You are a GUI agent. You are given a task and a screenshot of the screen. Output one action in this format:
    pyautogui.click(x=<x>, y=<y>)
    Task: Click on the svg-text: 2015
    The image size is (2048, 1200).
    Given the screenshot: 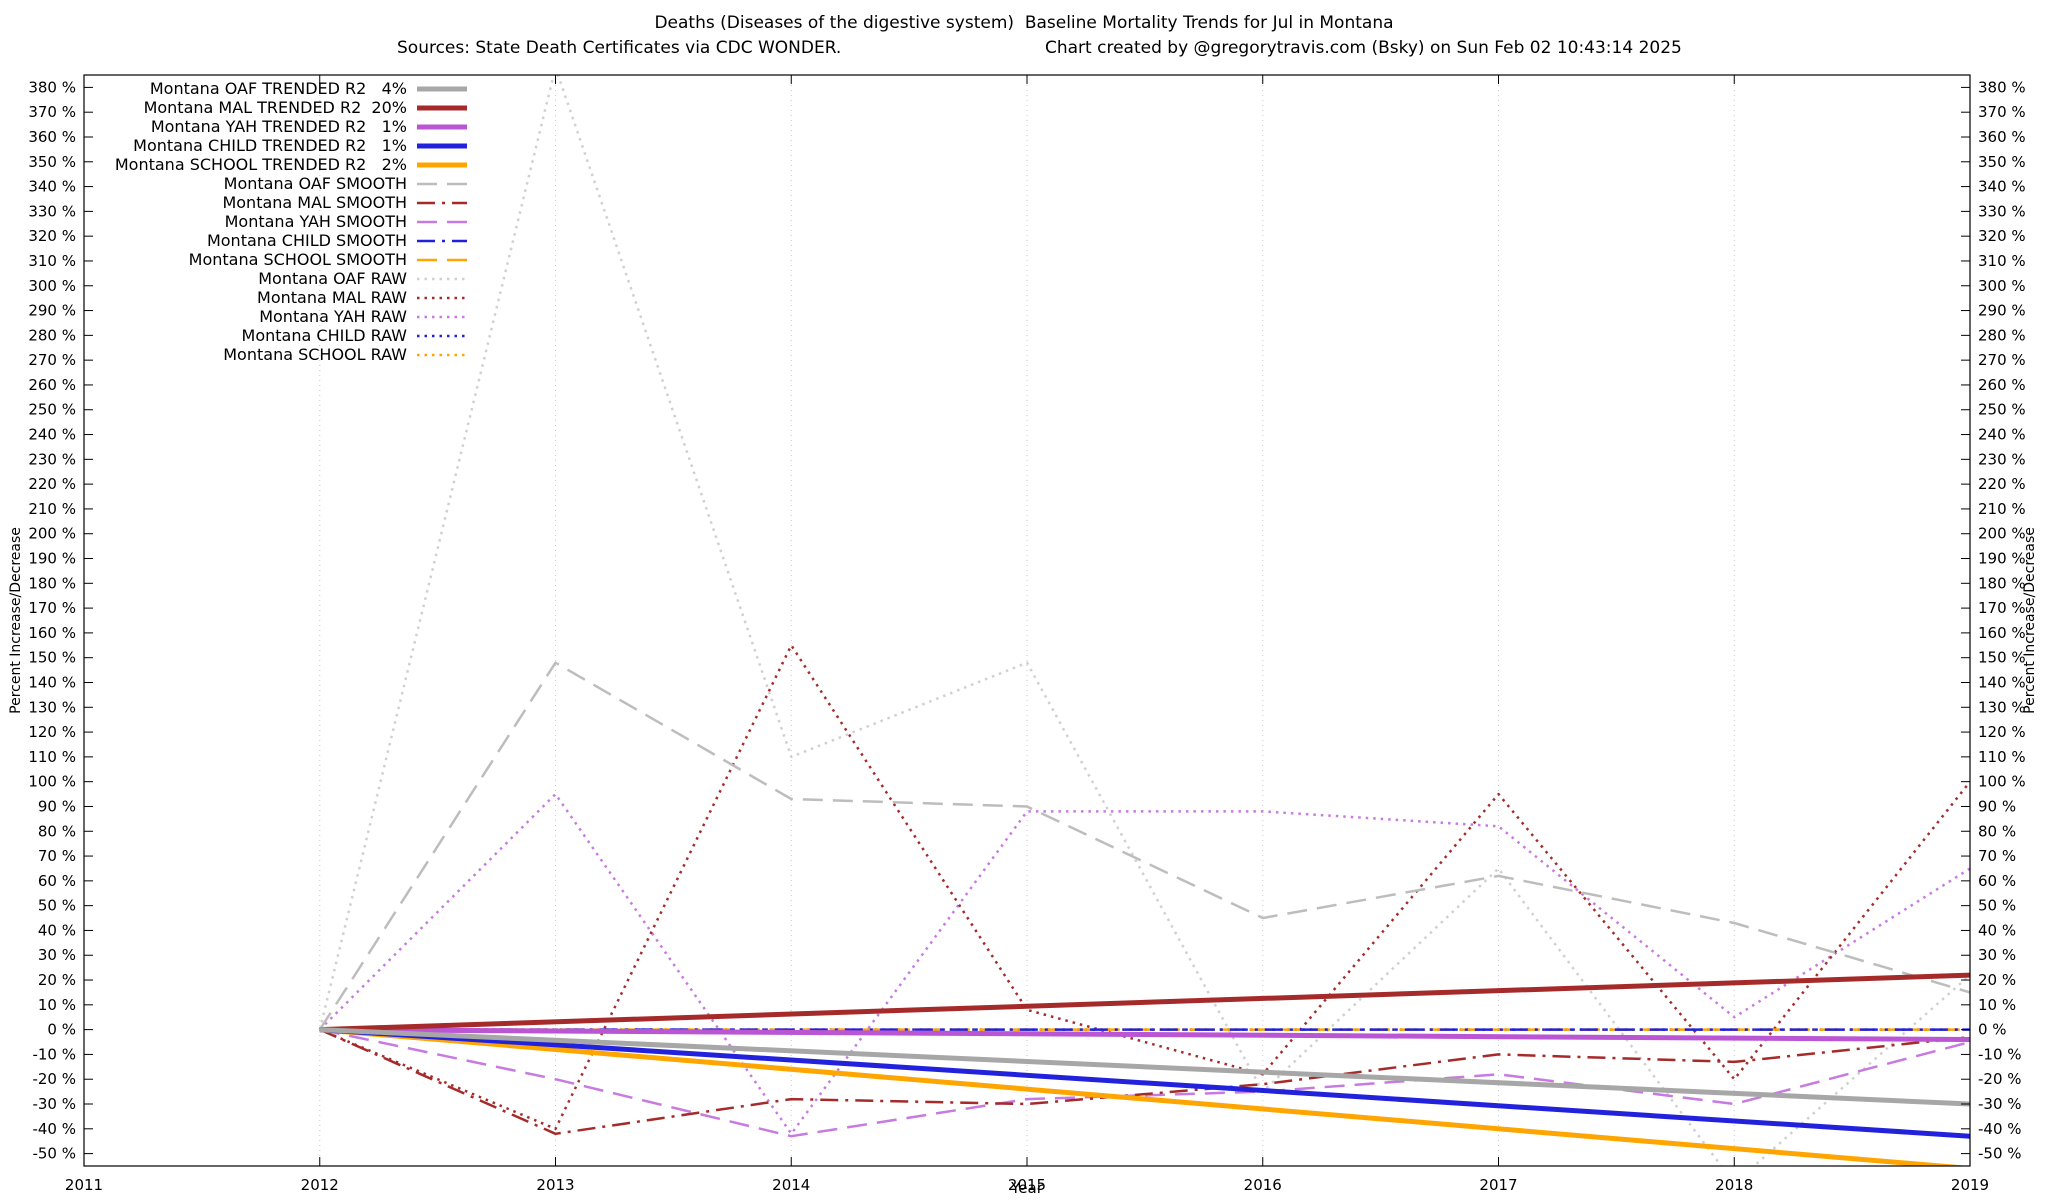 What is the action you would take?
    pyautogui.click(x=1027, y=1185)
    